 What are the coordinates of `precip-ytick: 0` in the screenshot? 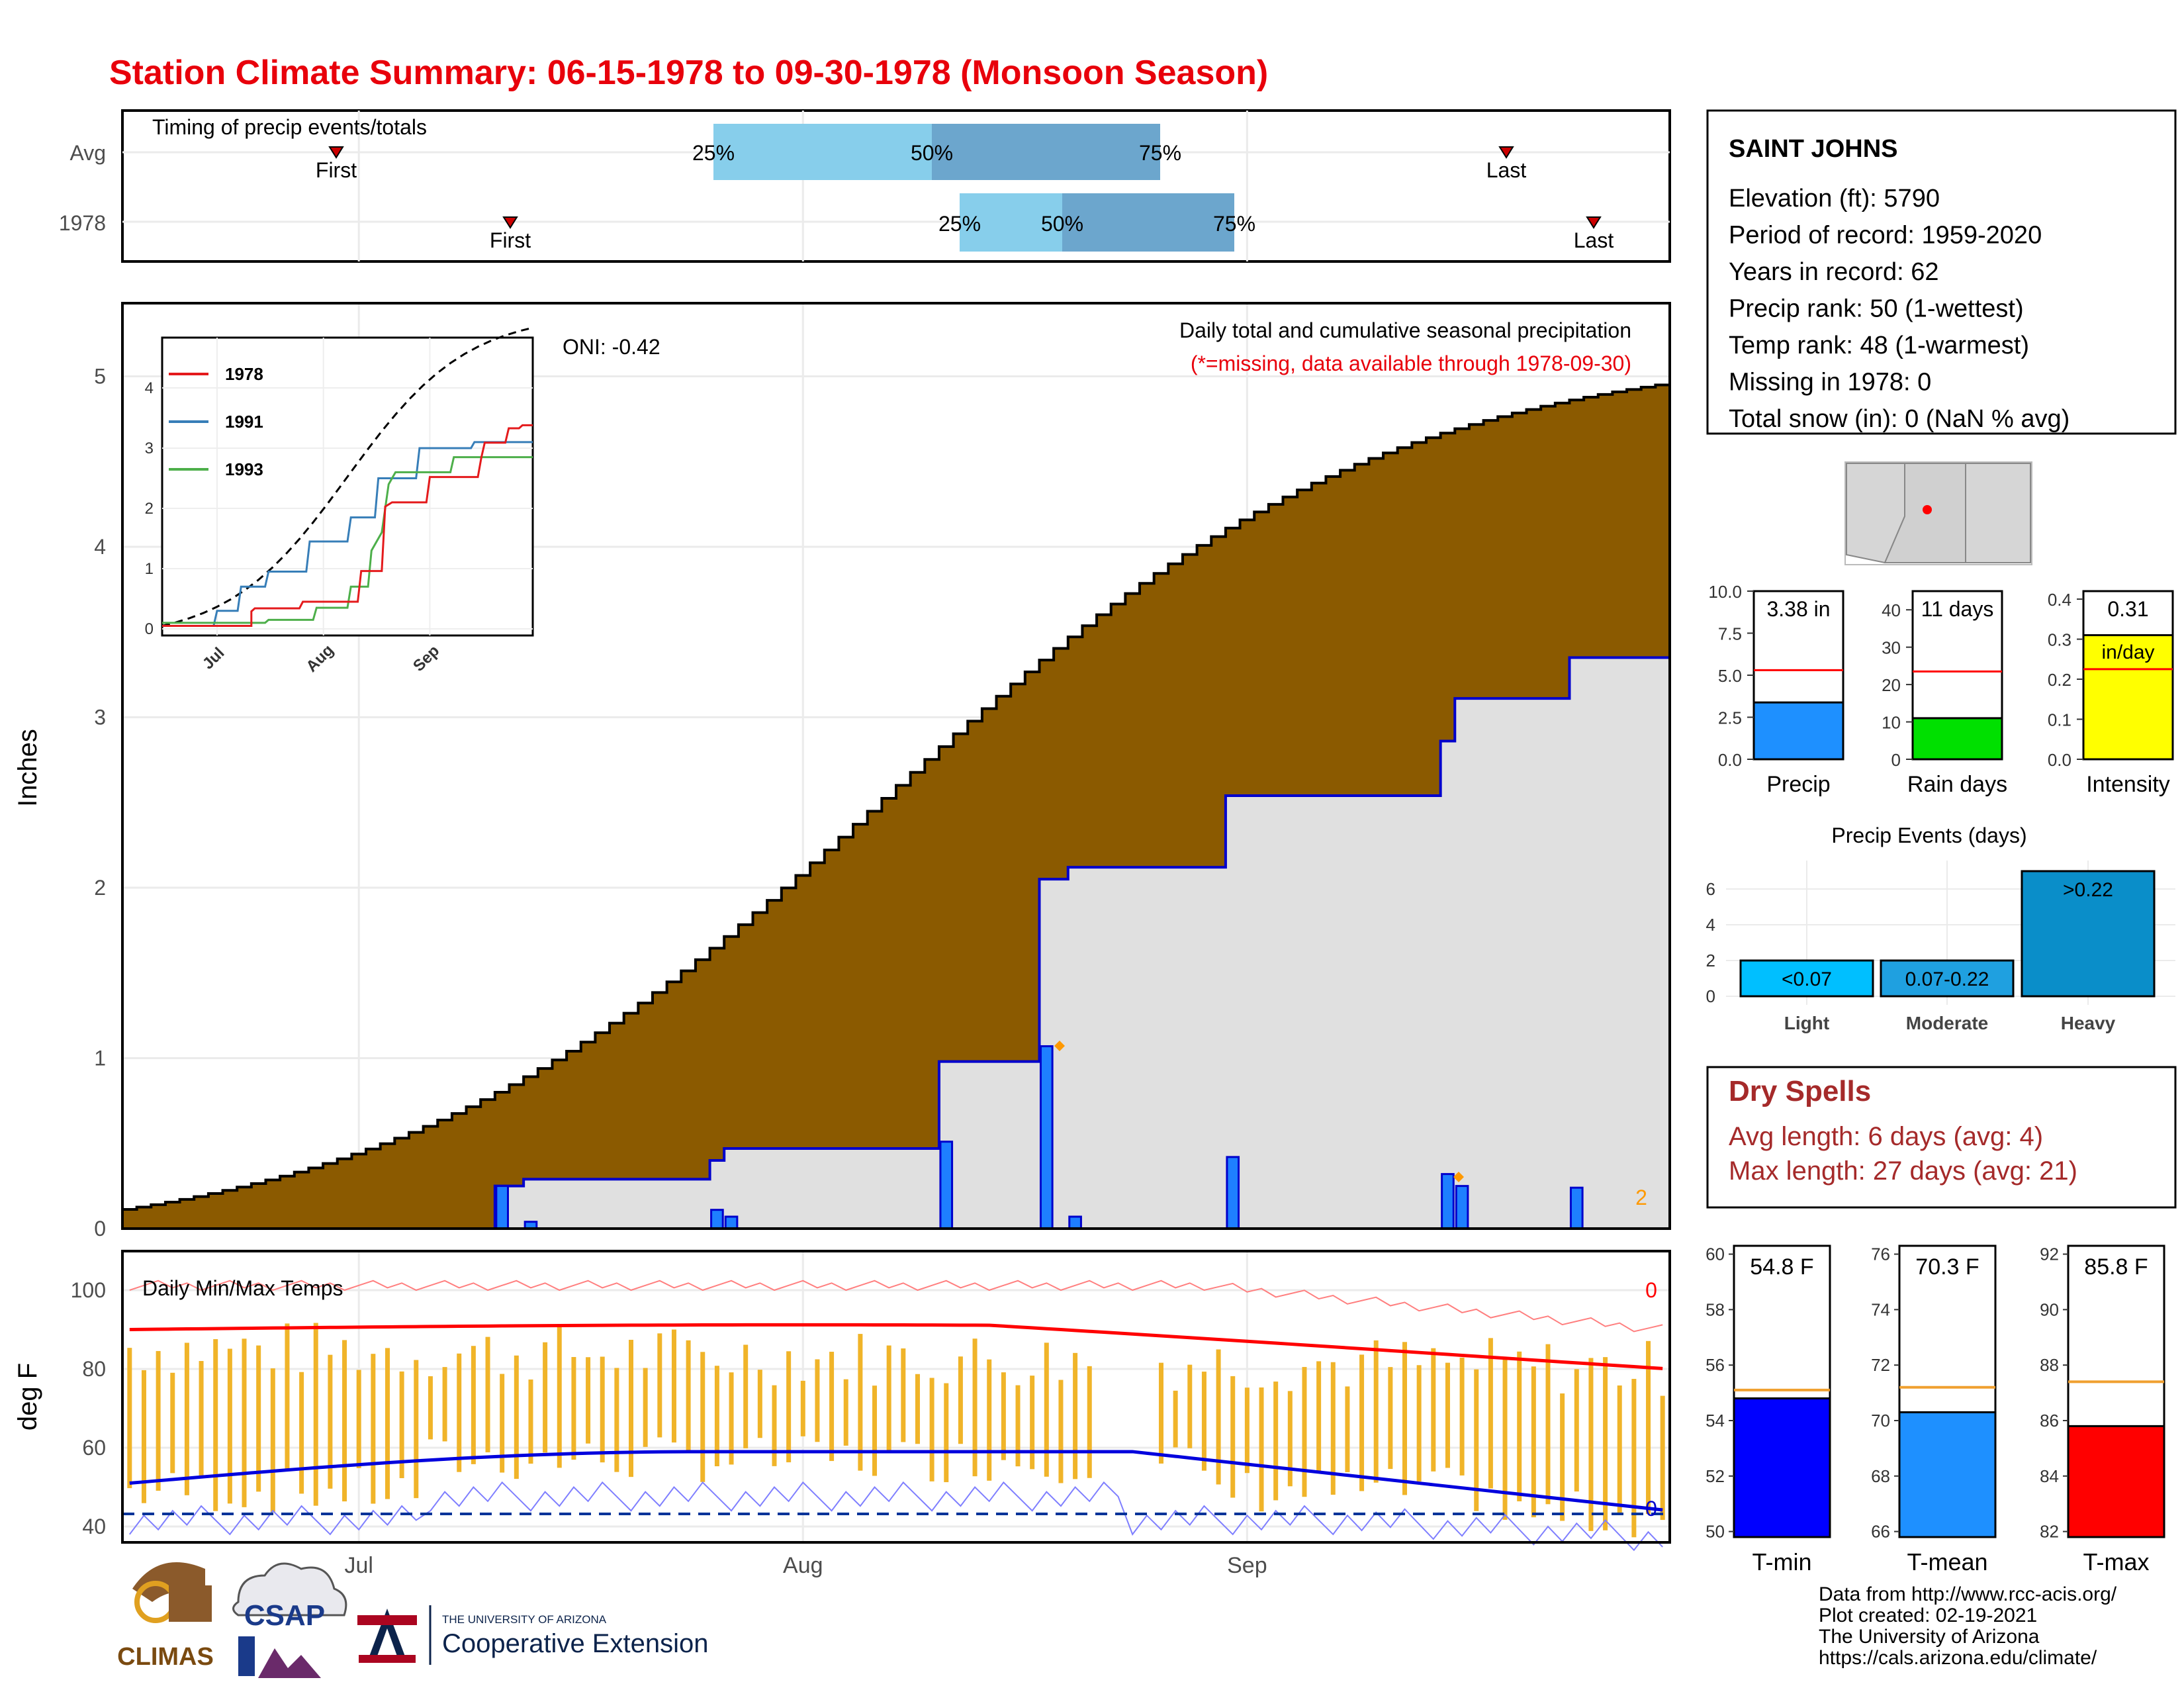 It's located at (100, 1229).